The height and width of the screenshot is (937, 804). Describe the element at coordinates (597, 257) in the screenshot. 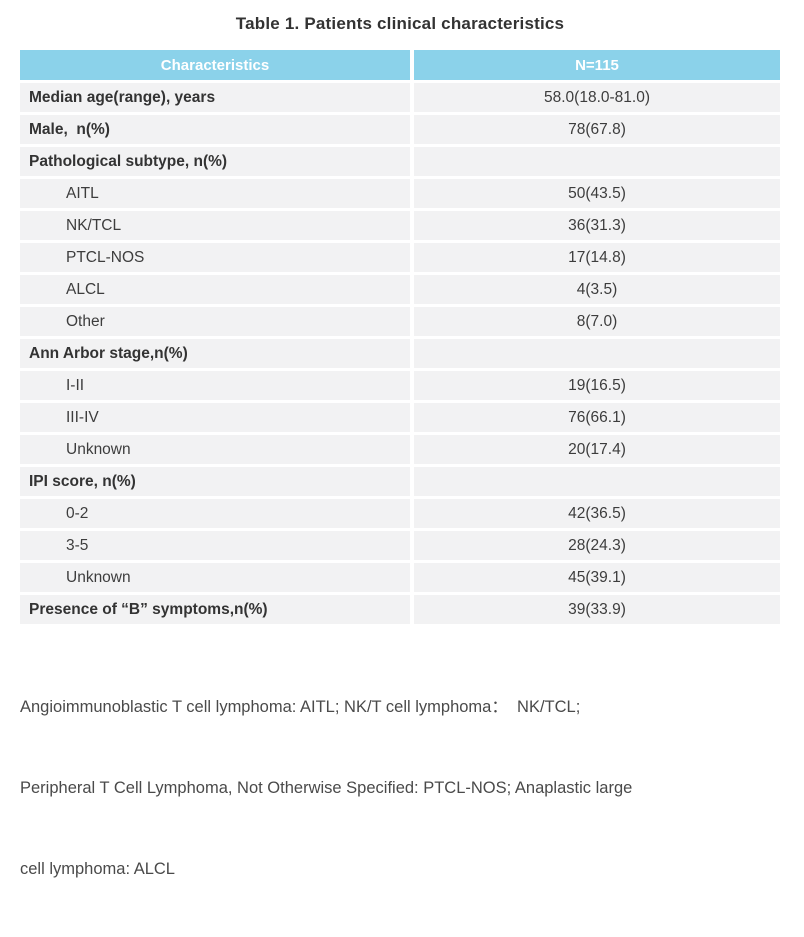

I see `row-value-ptcl-nos: 17(14.8)` at that location.